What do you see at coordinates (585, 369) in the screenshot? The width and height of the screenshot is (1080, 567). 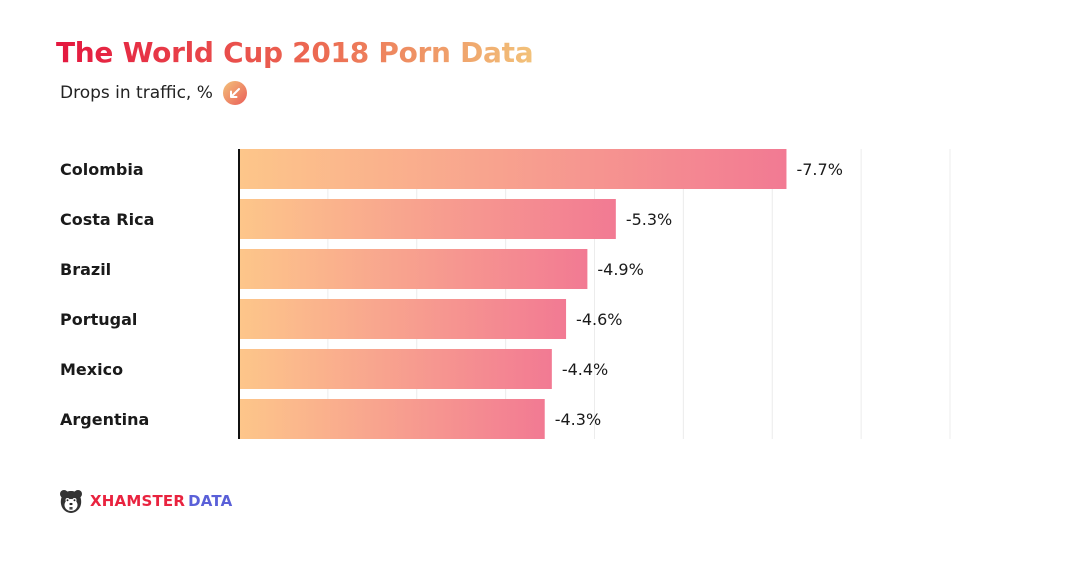 I see `value-label: -4.4%` at bounding box center [585, 369].